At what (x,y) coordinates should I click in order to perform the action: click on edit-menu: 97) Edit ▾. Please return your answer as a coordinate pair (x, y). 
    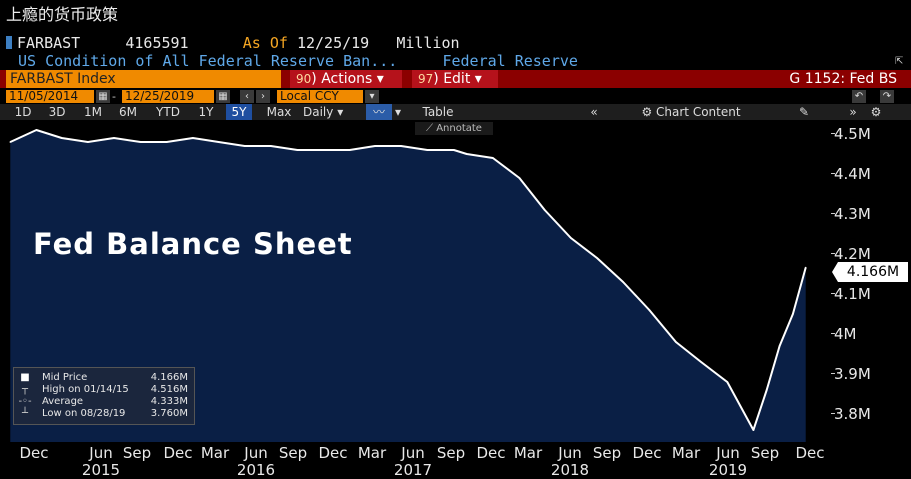
    Looking at the image, I should click on (455, 79).